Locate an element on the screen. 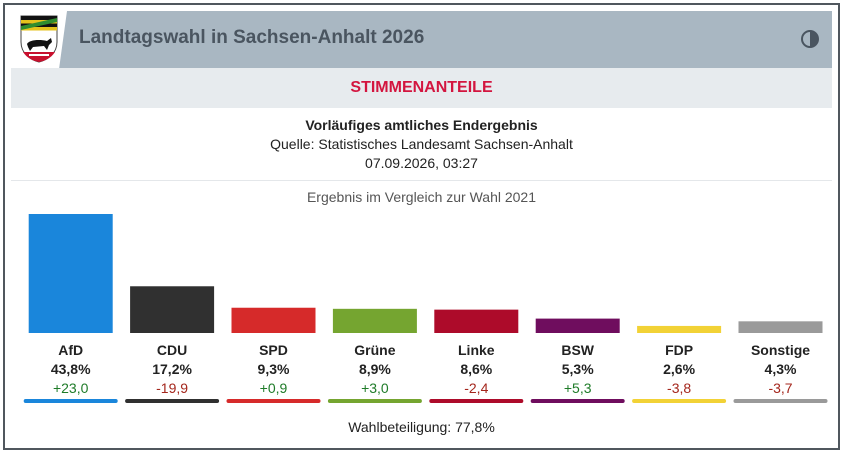 The width and height of the screenshot is (846, 456). party-label: BSW is located at coordinates (577, 350).